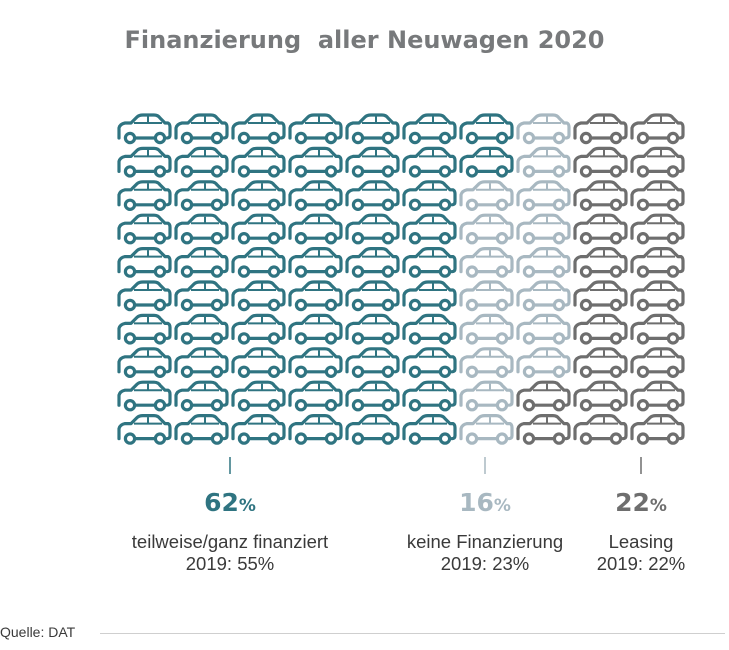 This screenshot has height=650, width=729. I want to click on category-value-1: 62%, so click(230, 502).